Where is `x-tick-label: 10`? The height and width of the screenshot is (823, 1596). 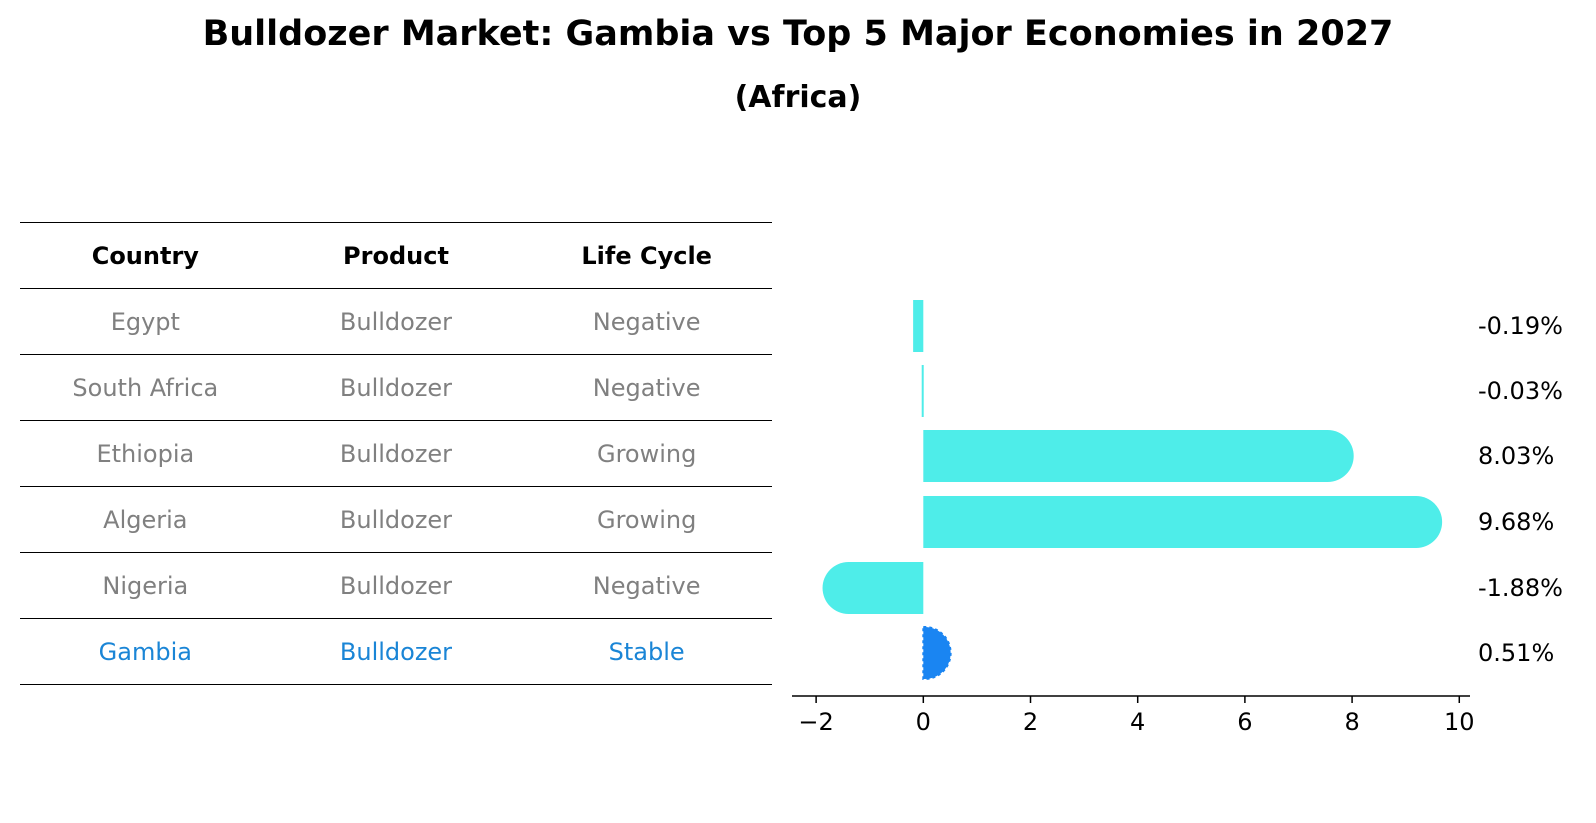 x-tick-label: 10 is located at coordinates (1459, 722).